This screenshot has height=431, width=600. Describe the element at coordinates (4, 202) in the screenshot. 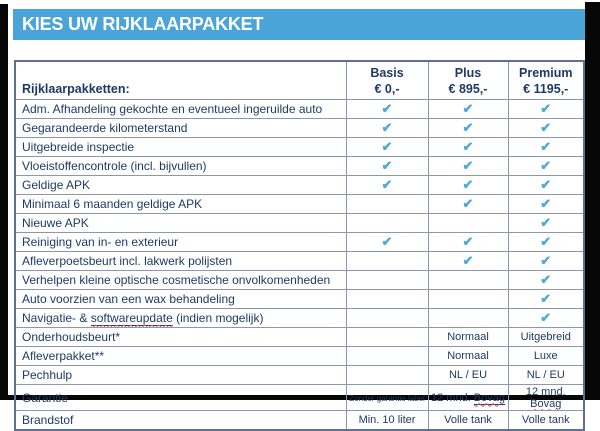

I see `photo-border-left` at that location.